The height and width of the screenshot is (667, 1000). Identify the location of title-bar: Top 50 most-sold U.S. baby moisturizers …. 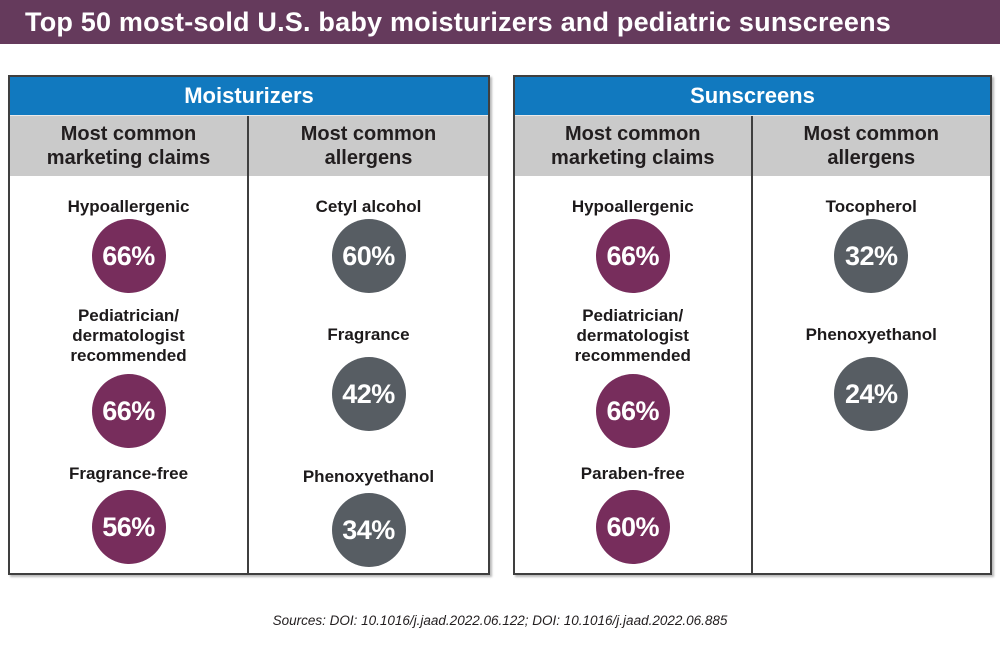
(500, 22).